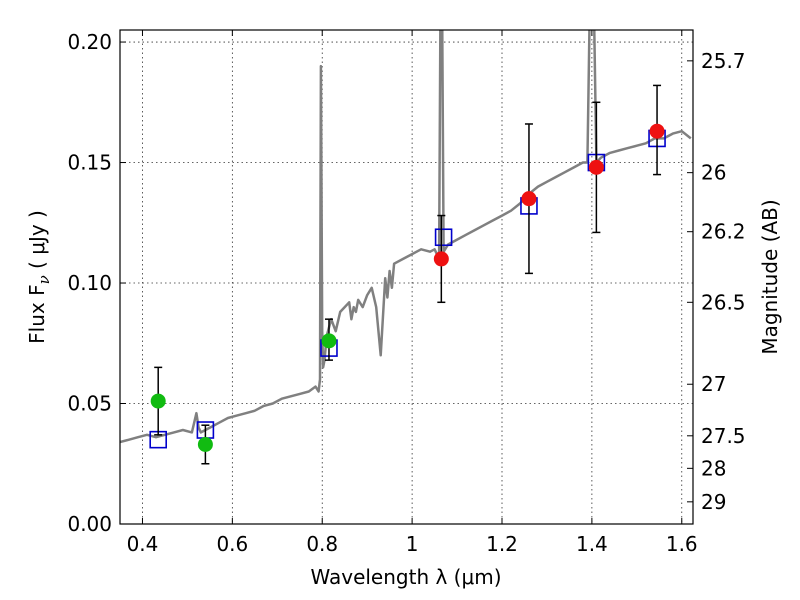 This screenshot has width=800, height=600. I want to click on y-axis-label-subscript: ν, so click(44, 279).